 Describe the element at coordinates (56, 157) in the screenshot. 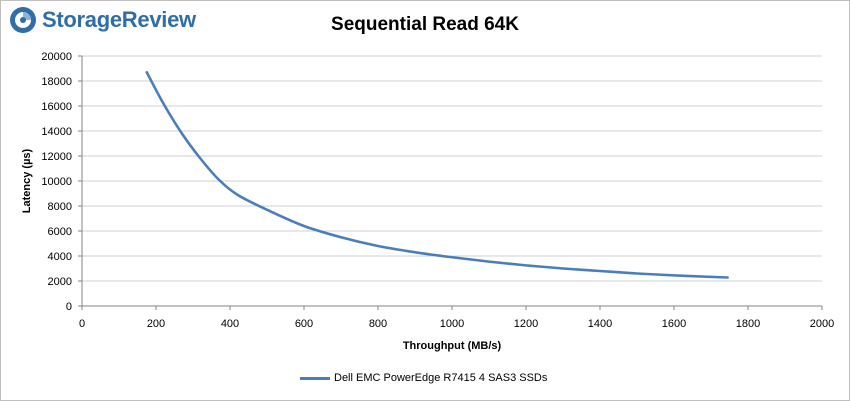

I see `y-tick-label: 12000` at that location.